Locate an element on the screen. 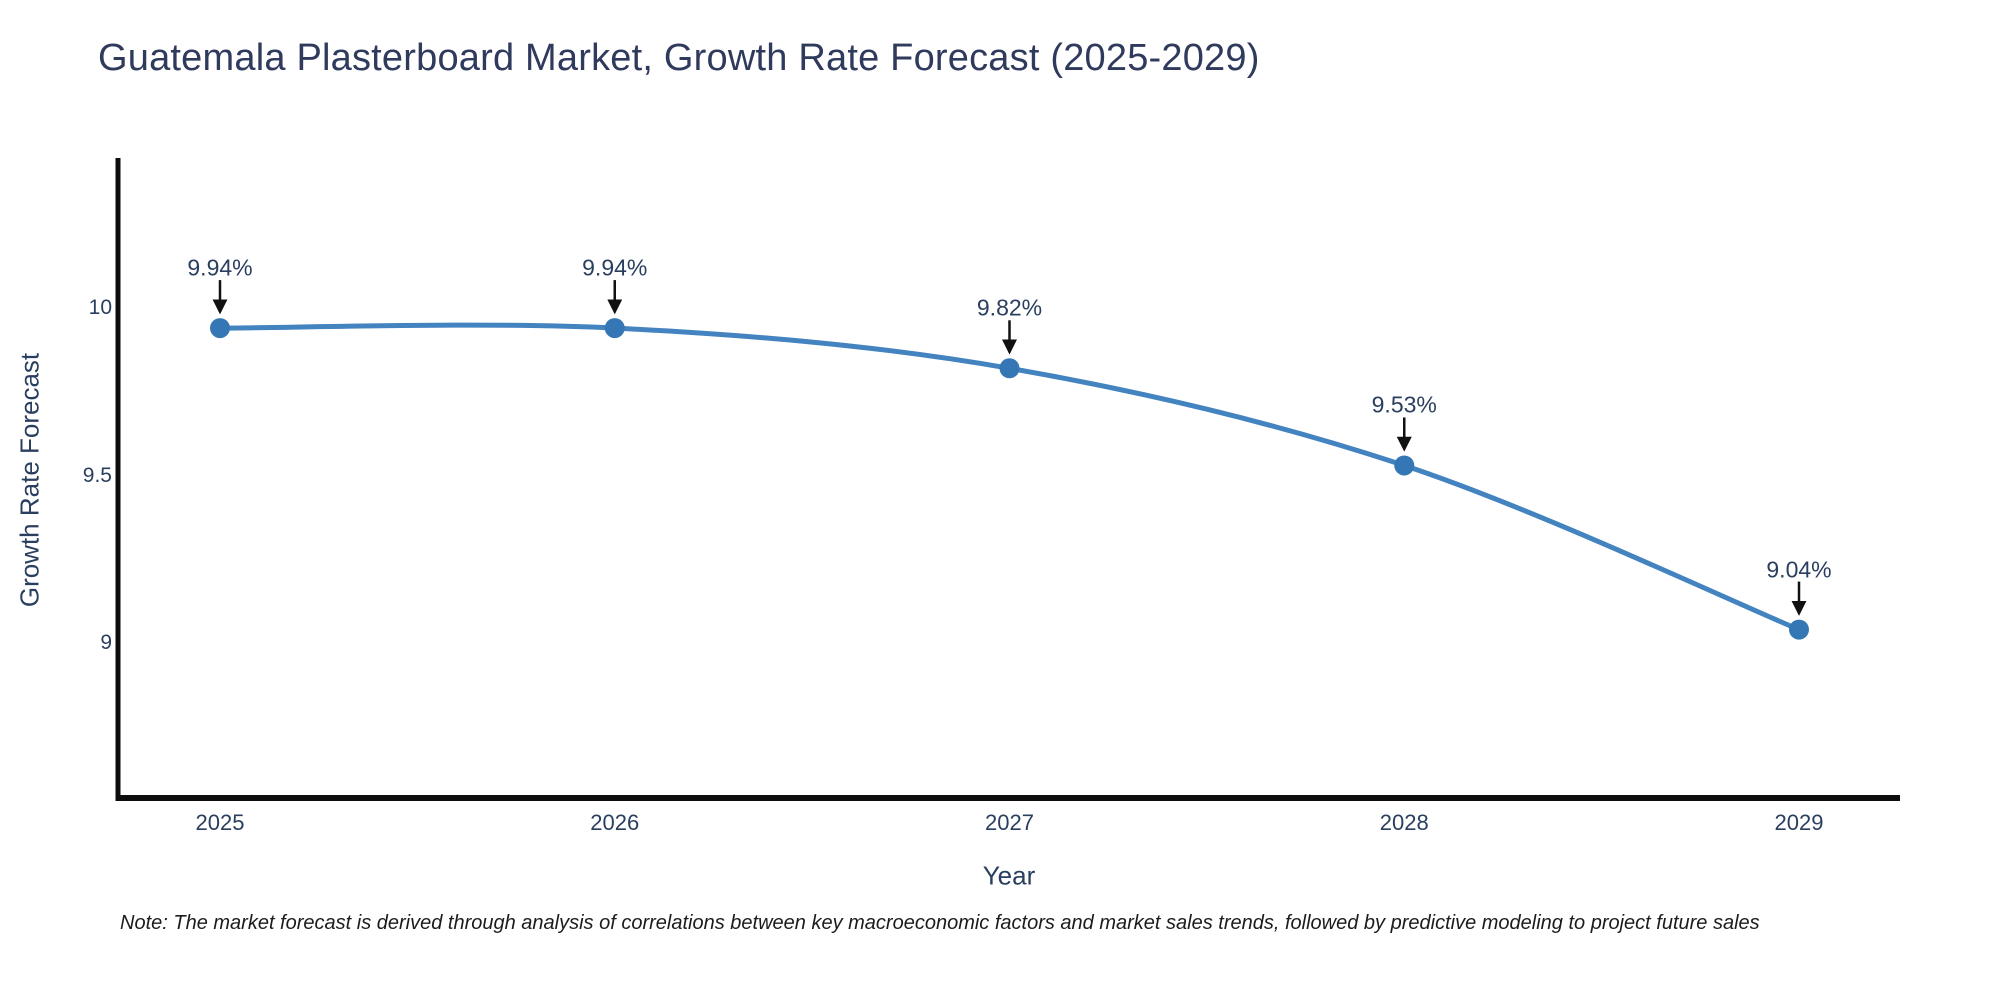 Image resolution: width=2000 pixels, height=1000 pixels. y-axis-title: Growth Rate Forecast is located at coordinates (29, 480).